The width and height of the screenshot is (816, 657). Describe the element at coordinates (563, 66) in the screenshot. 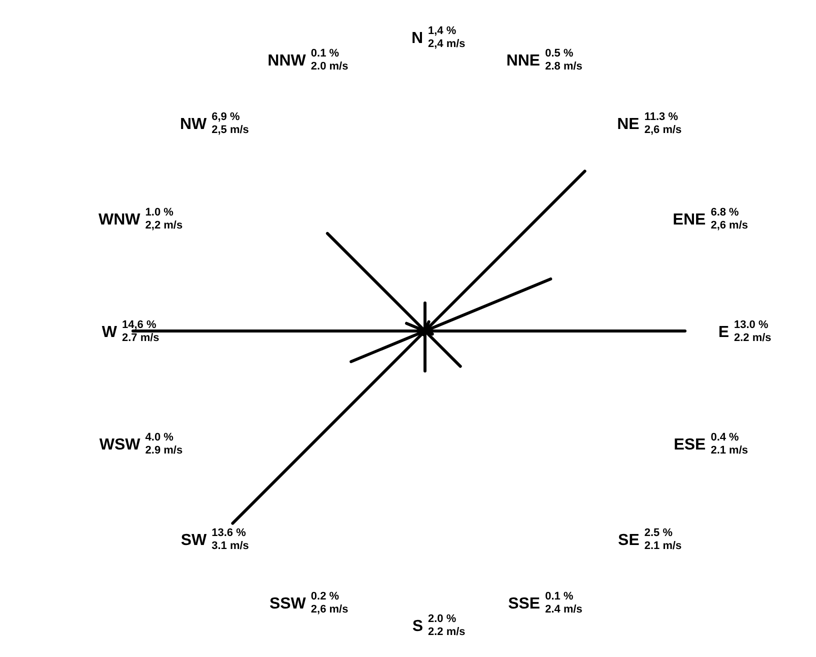

I see `data-label: 2.8 m/s` at that location.